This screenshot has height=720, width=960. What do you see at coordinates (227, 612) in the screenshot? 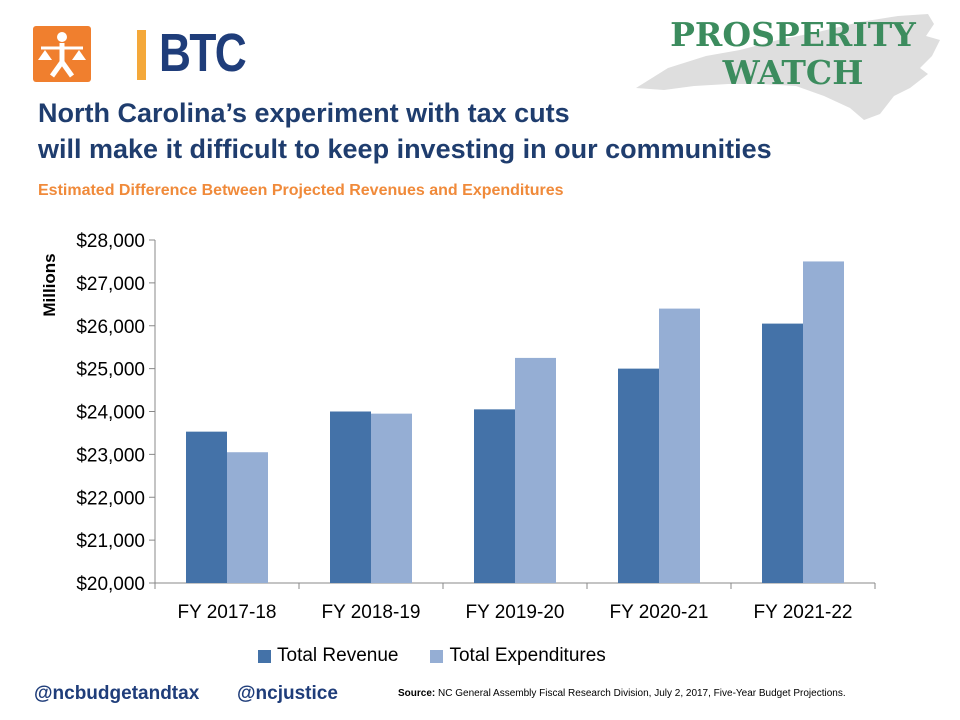
I see `x-tick-label: FY 2017-18` at bounding box center [227, 612].